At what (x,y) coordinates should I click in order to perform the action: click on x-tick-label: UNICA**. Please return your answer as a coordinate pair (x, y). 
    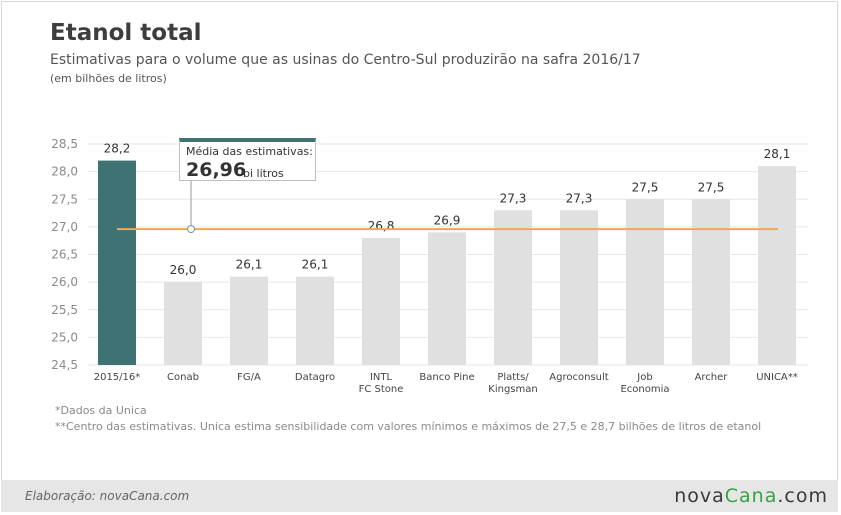
    Looking at the image, I should click on (777, 377).